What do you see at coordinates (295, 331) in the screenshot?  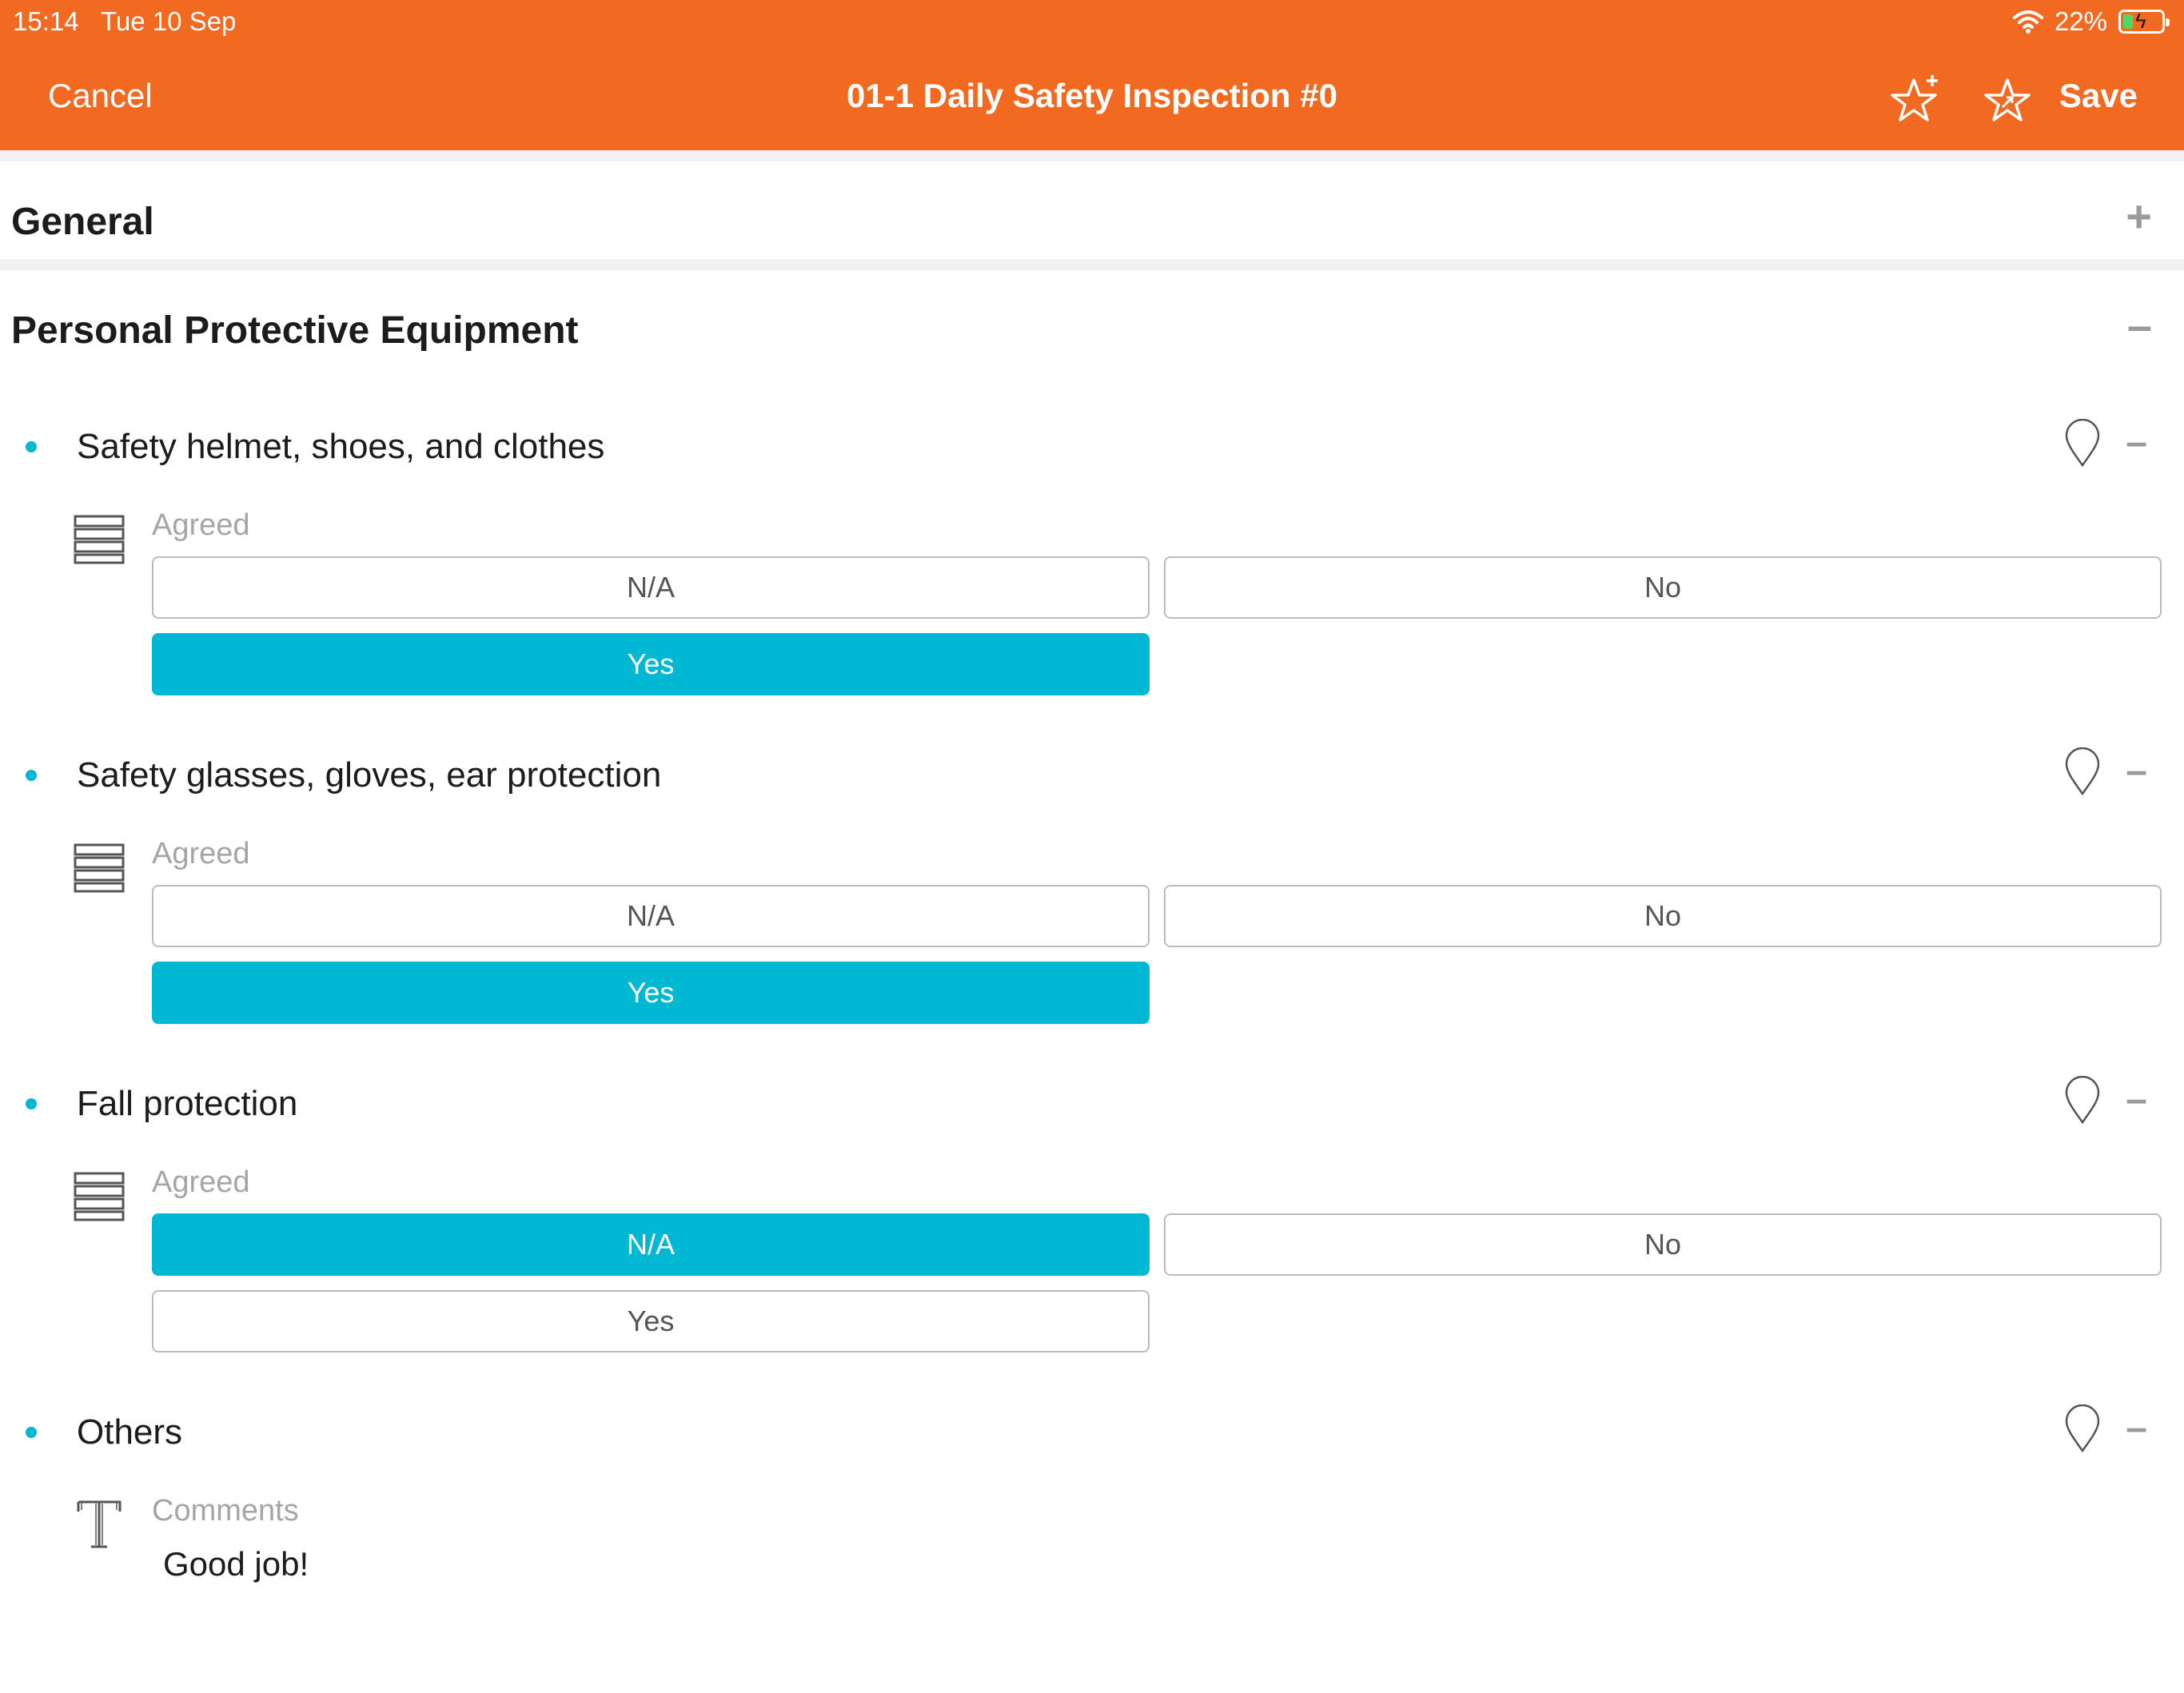 I see `section-title: Personal Protective Equipment` at bounding box center [295, 331].